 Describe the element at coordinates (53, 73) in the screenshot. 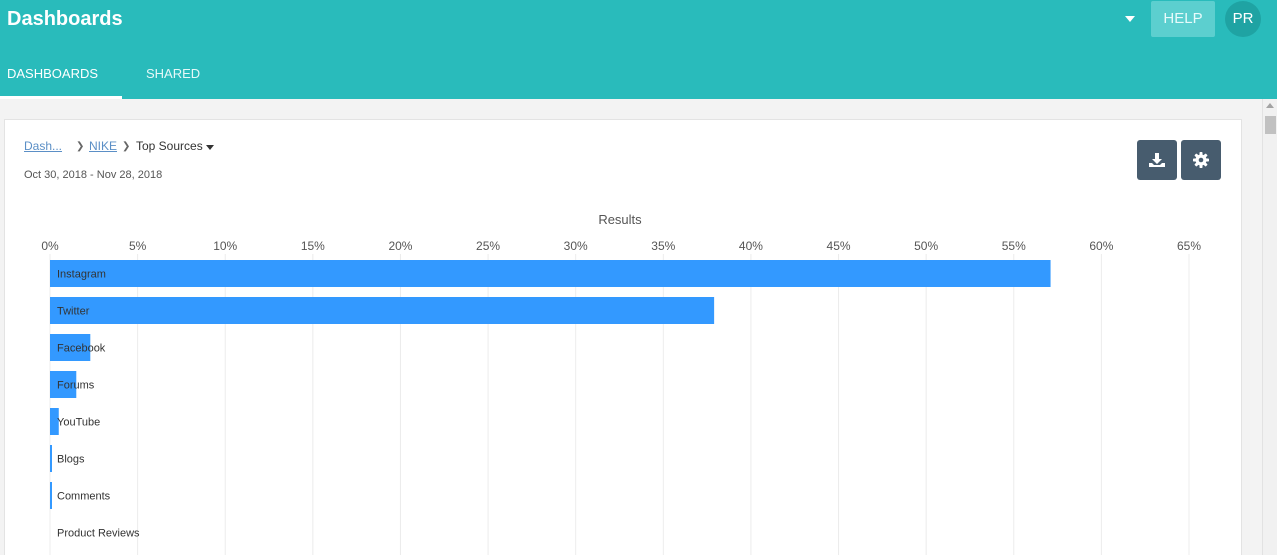

I see `tab-dashboards: DASHBOARDS` at that location.